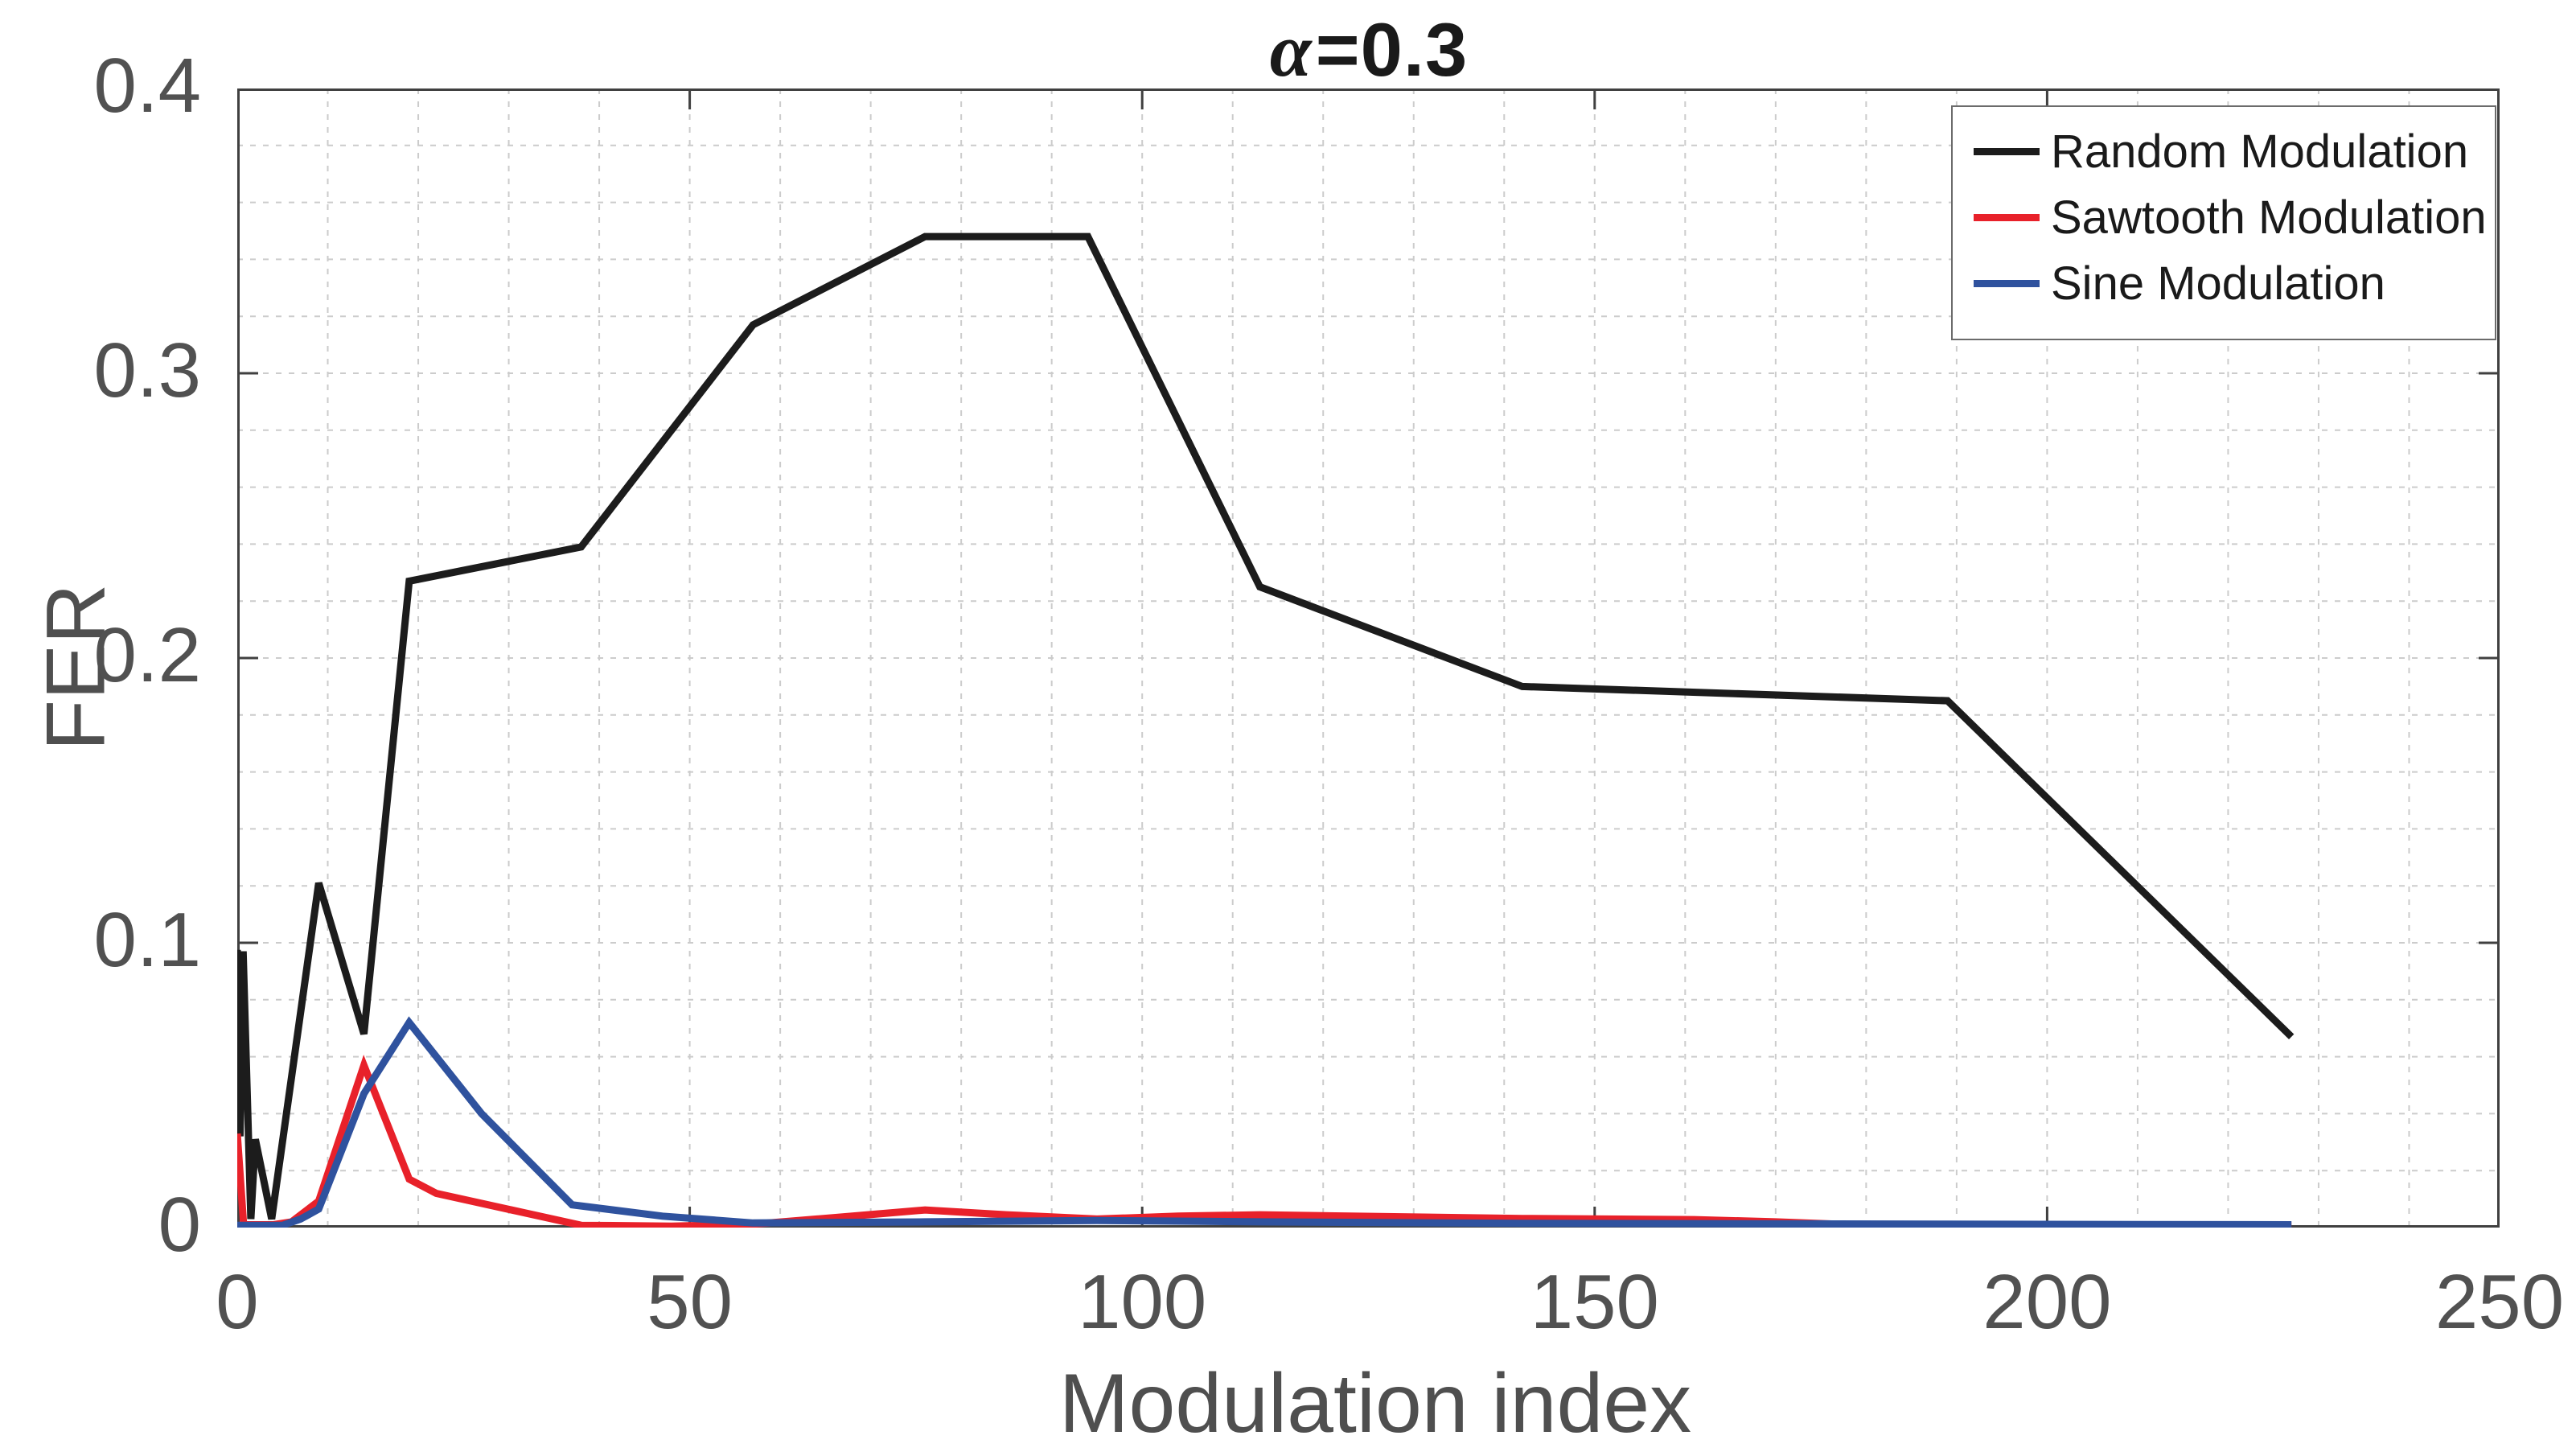 The width and height of the screenshot is (2576, 1452). I want to click on legend-swatch-random-modulation, so click(2007, 151).